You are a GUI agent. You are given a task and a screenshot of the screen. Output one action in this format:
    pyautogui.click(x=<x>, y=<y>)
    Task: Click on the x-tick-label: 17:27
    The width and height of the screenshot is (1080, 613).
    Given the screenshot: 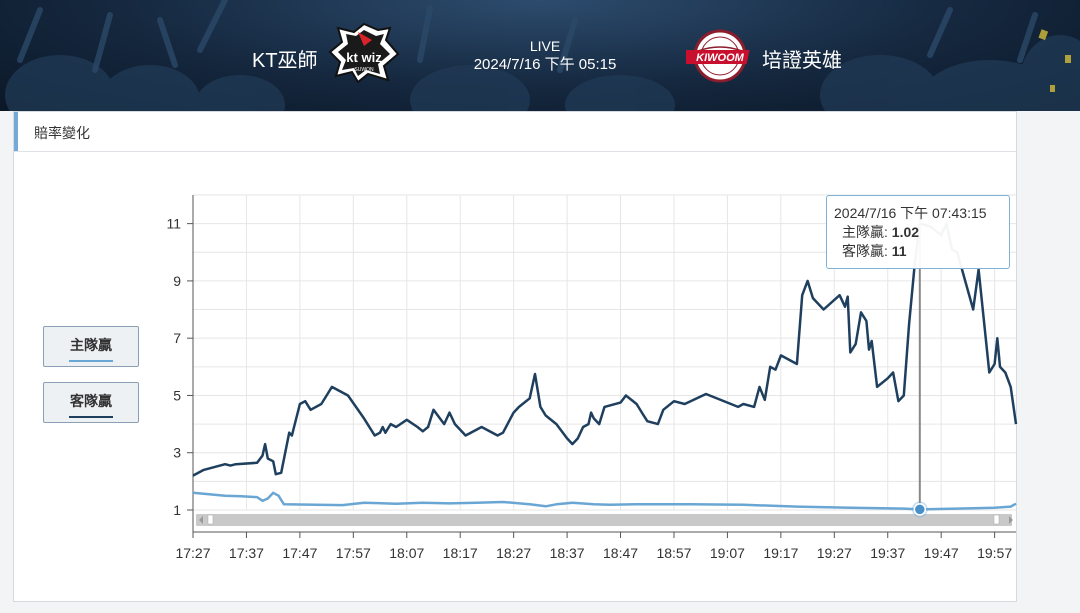 What is the action you would take?
    pyautogui.click(x=192, y=553)
    